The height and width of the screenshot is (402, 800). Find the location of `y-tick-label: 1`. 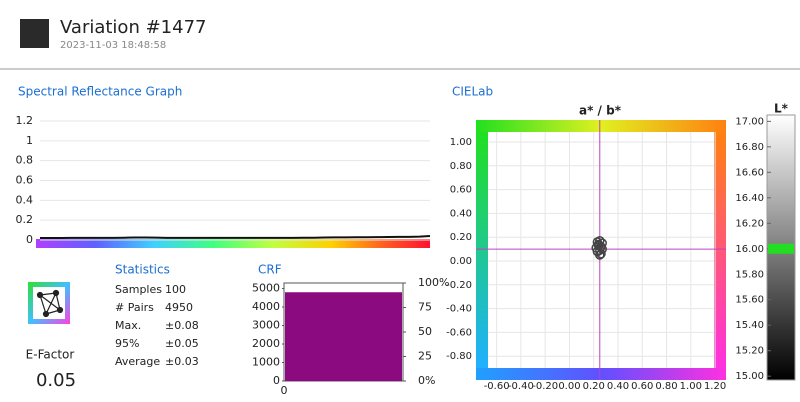

y-tick-label: 1 is located at coordinates (29, 140).